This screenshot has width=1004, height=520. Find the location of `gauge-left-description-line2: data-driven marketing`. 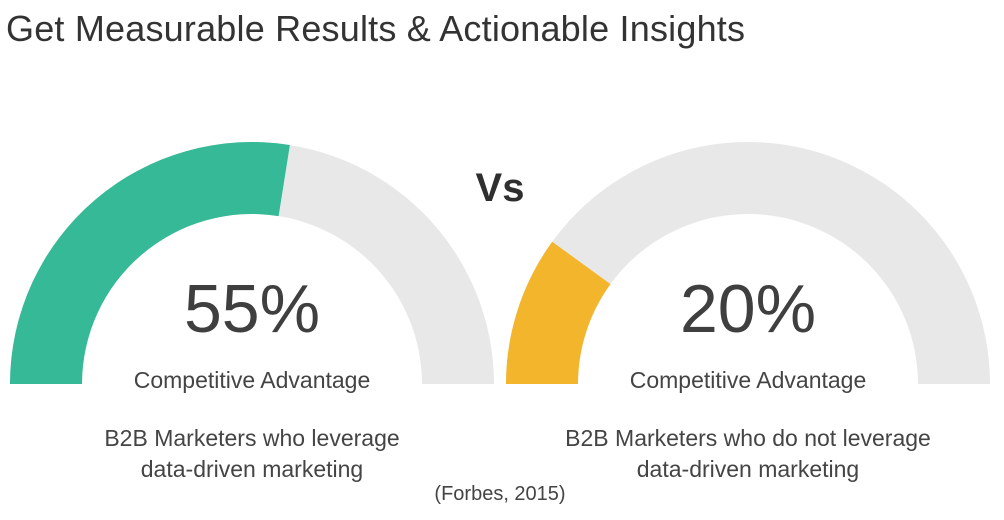

gauge-left-description-line2: data-driven marketing is located at coordinates (252, 469).